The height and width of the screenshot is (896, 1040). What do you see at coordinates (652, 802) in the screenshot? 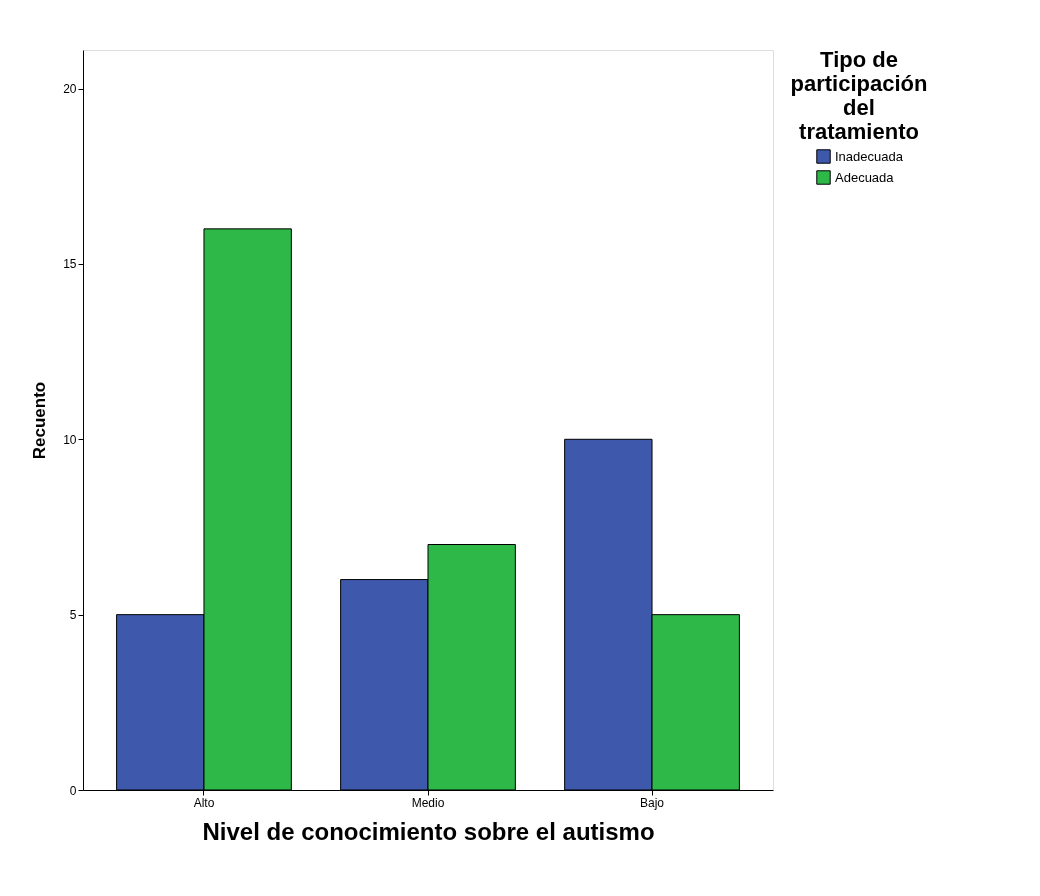
I see `x-tick-label: Bajo` at bounding box center [652, 802].